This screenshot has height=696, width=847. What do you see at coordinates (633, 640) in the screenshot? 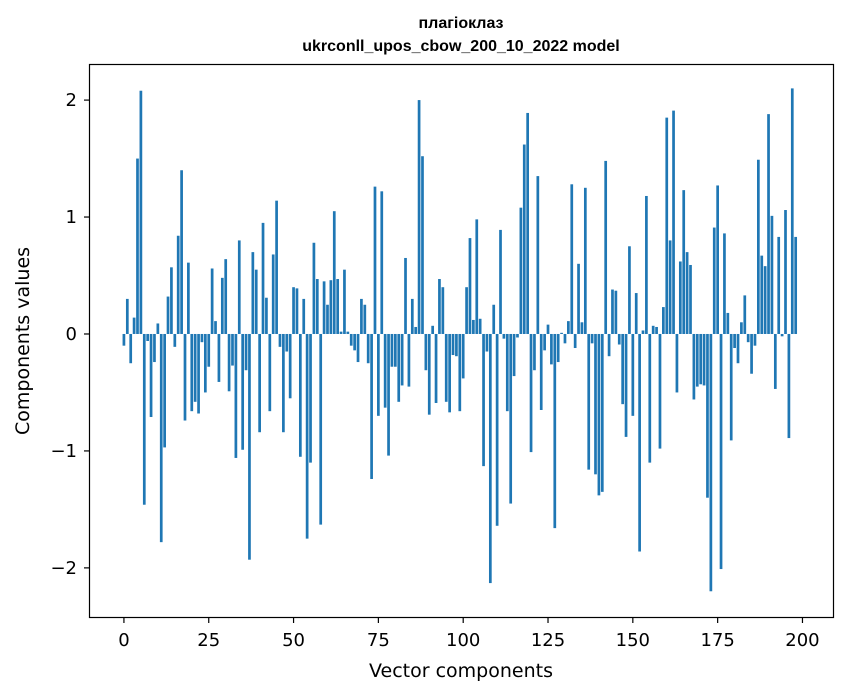
I see `x-tick-label: 150` at bounding box center [633, 640].